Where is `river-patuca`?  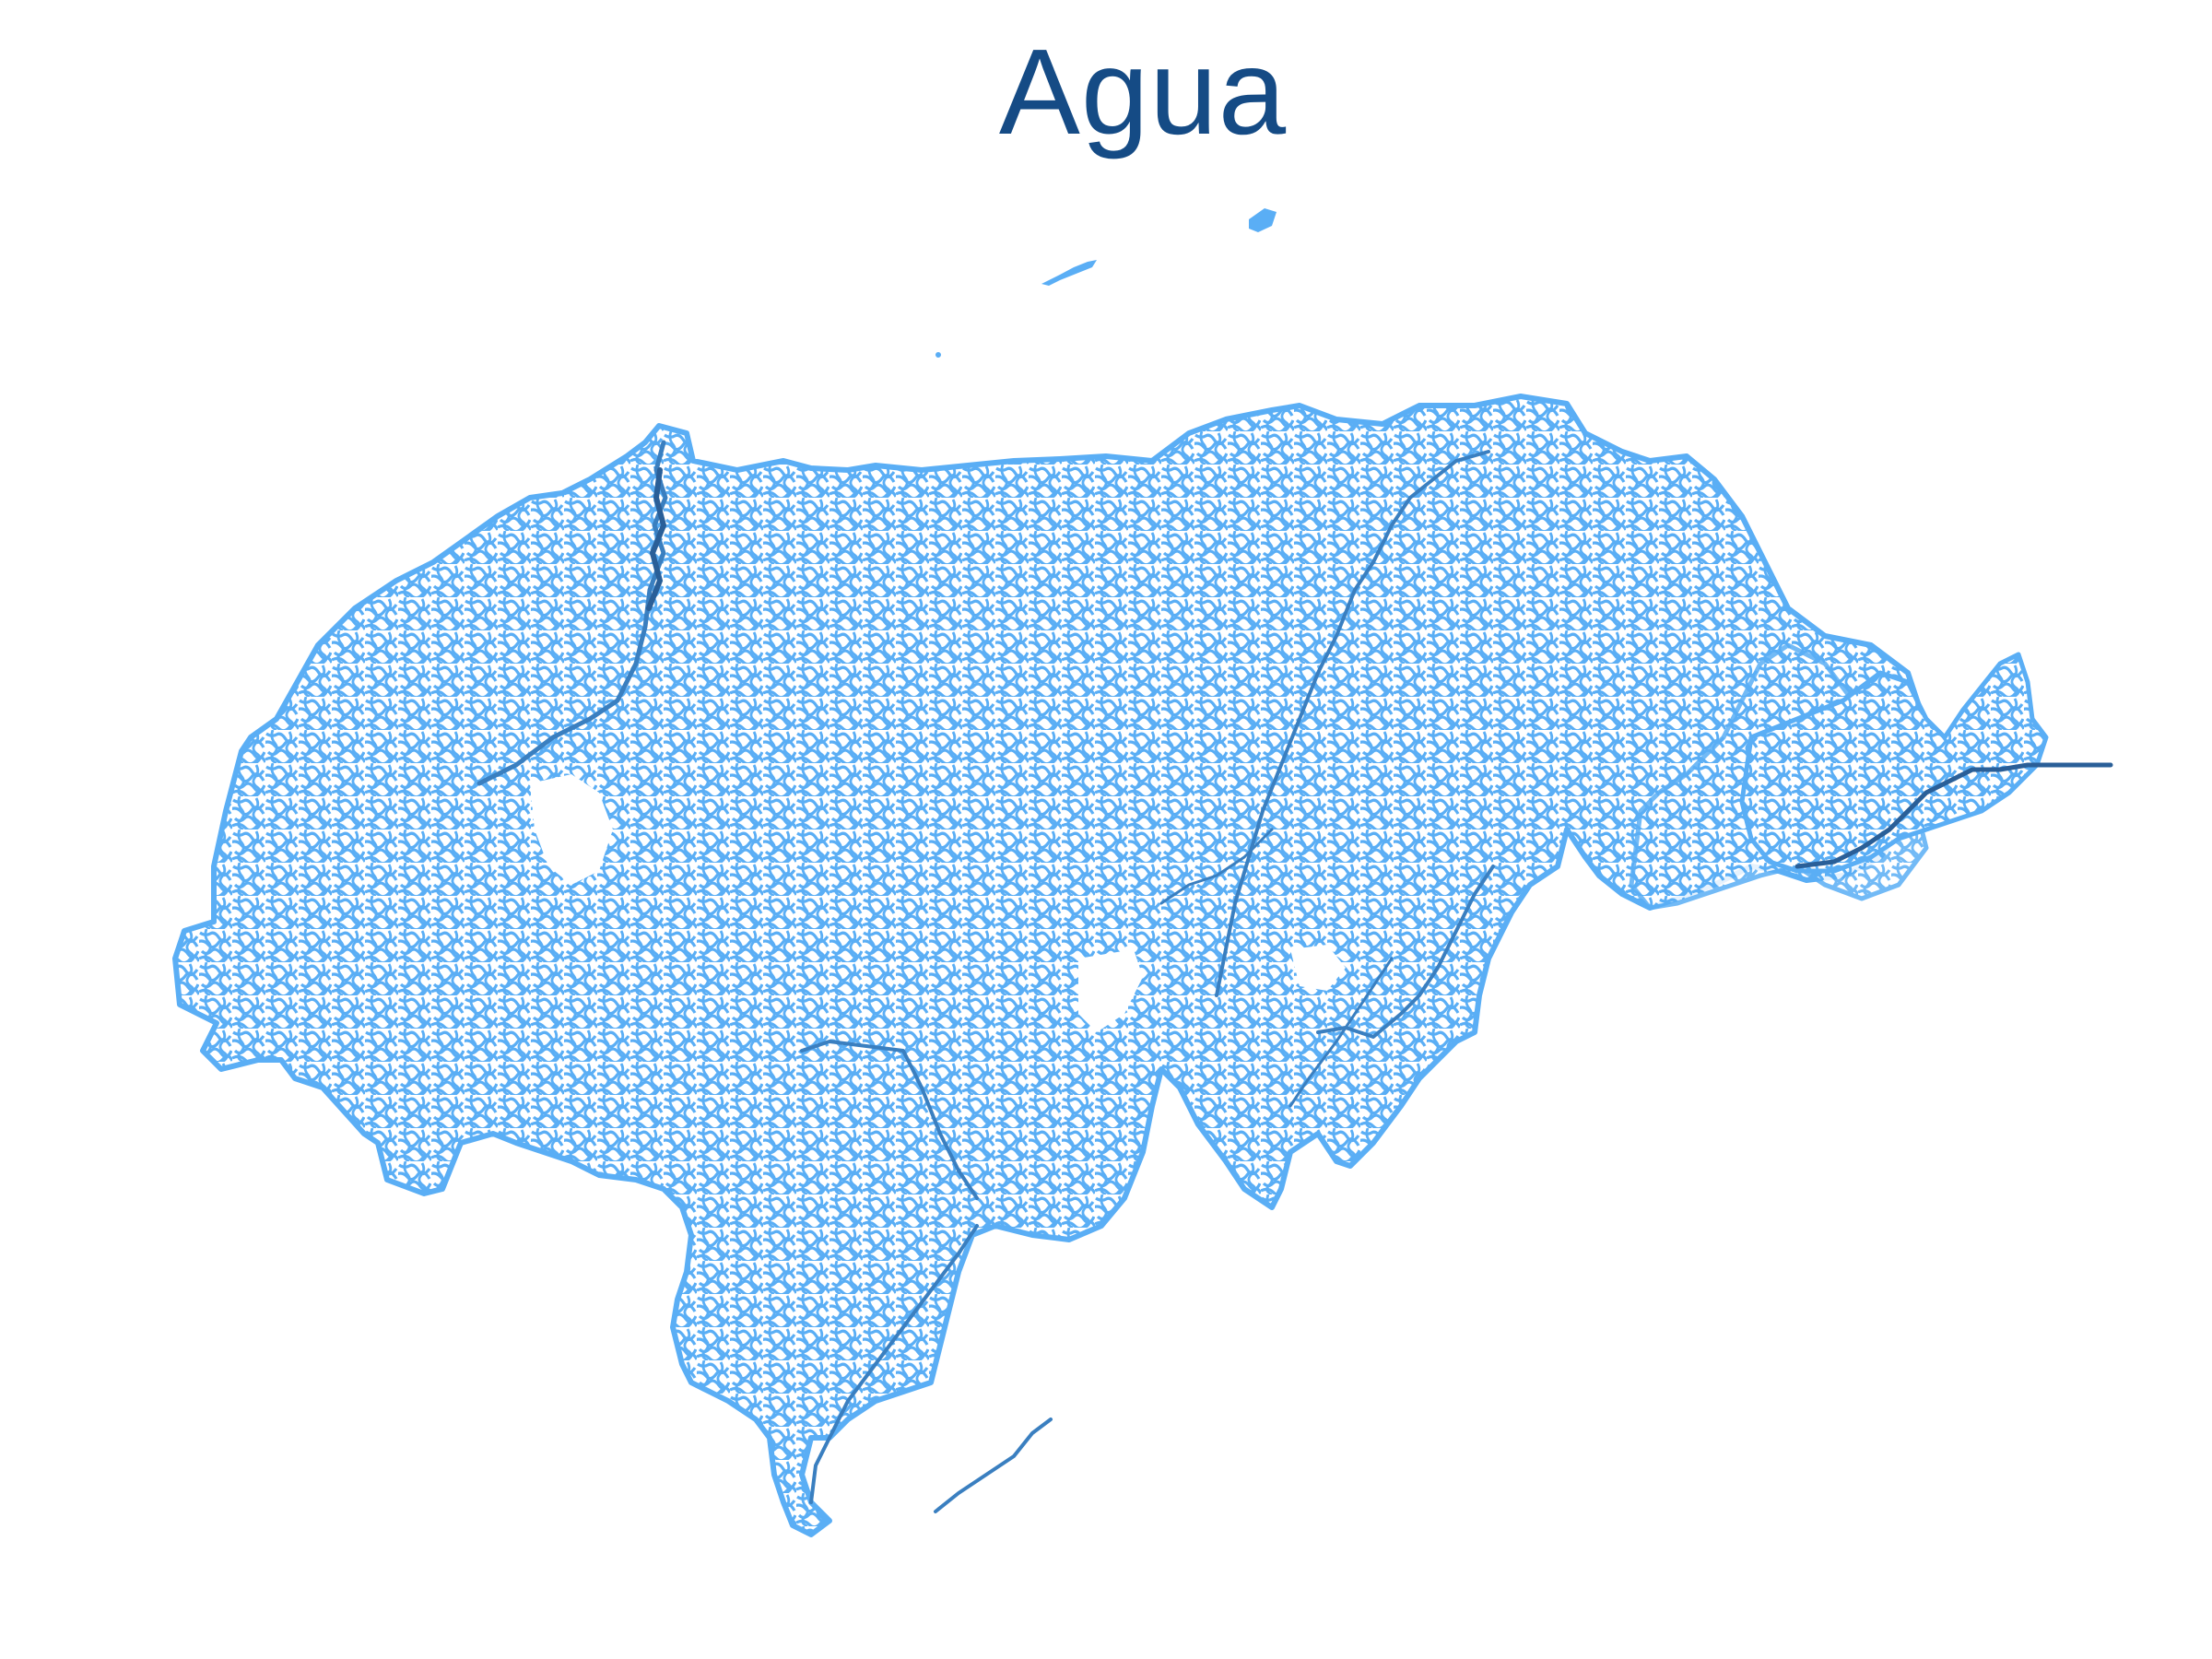
river-patuca is located at coordinates (1405, 952).